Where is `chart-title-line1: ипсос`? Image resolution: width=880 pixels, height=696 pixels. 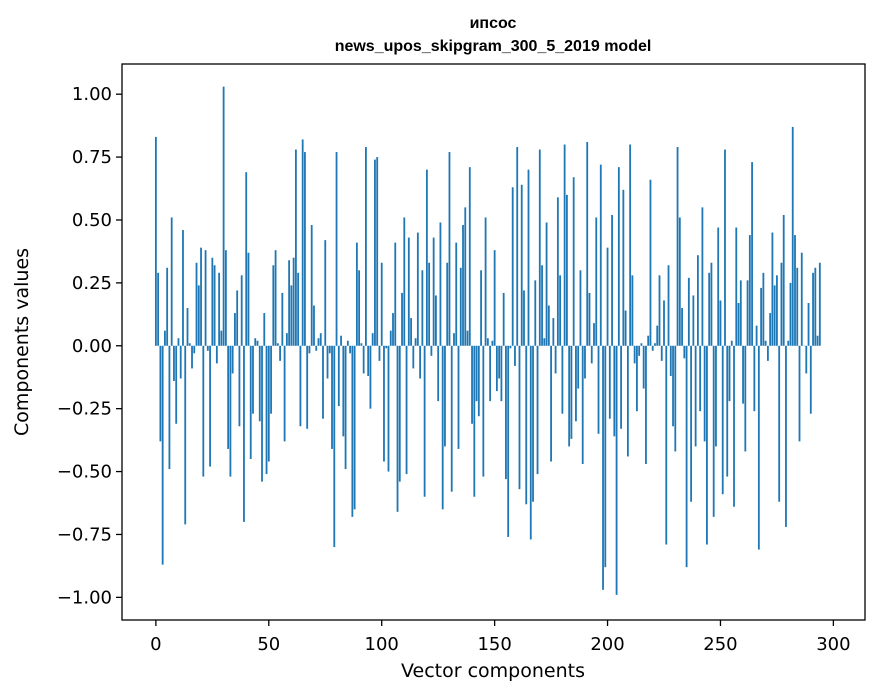 chart-title-line1: ипсос is located at coordinates (493, 23).